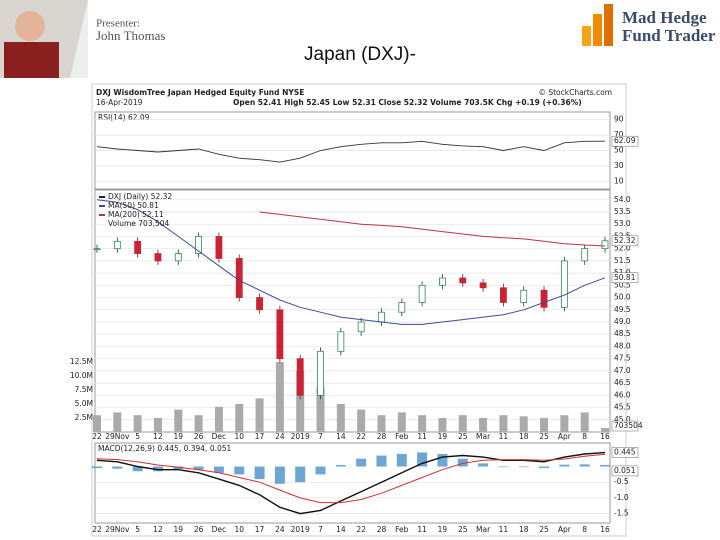 The image size is (720, 540). Describe the element at coordinates (621, 497) in the screenshot. I see `y-tick-label: -1.0` at that location.